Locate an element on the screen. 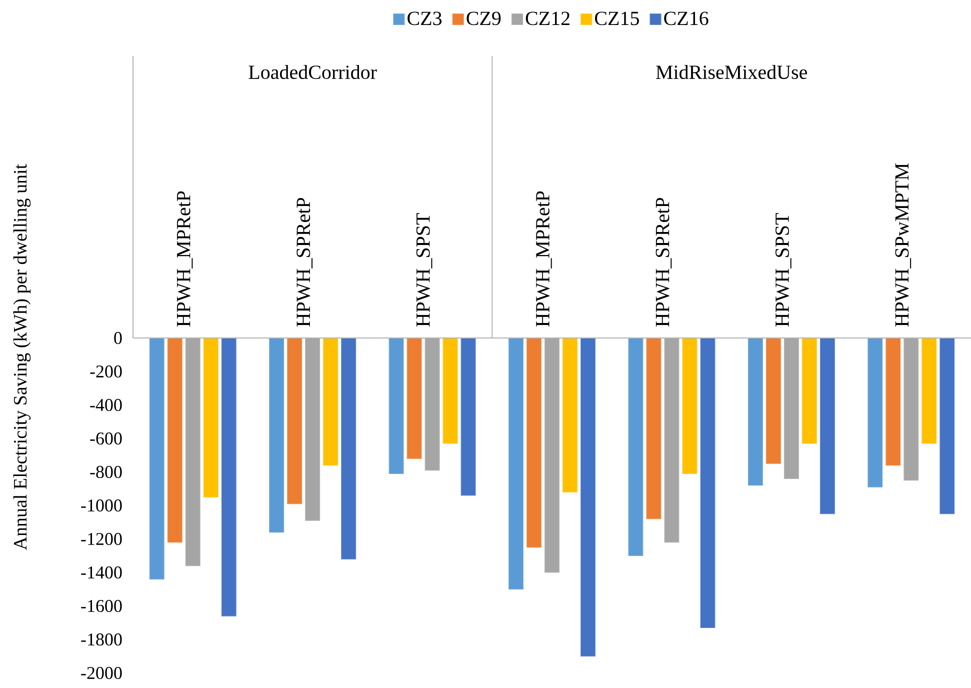 The height and width of the screenshot is (688, 971). y-tick-label: -1400 is located at coordinates (101, 572).